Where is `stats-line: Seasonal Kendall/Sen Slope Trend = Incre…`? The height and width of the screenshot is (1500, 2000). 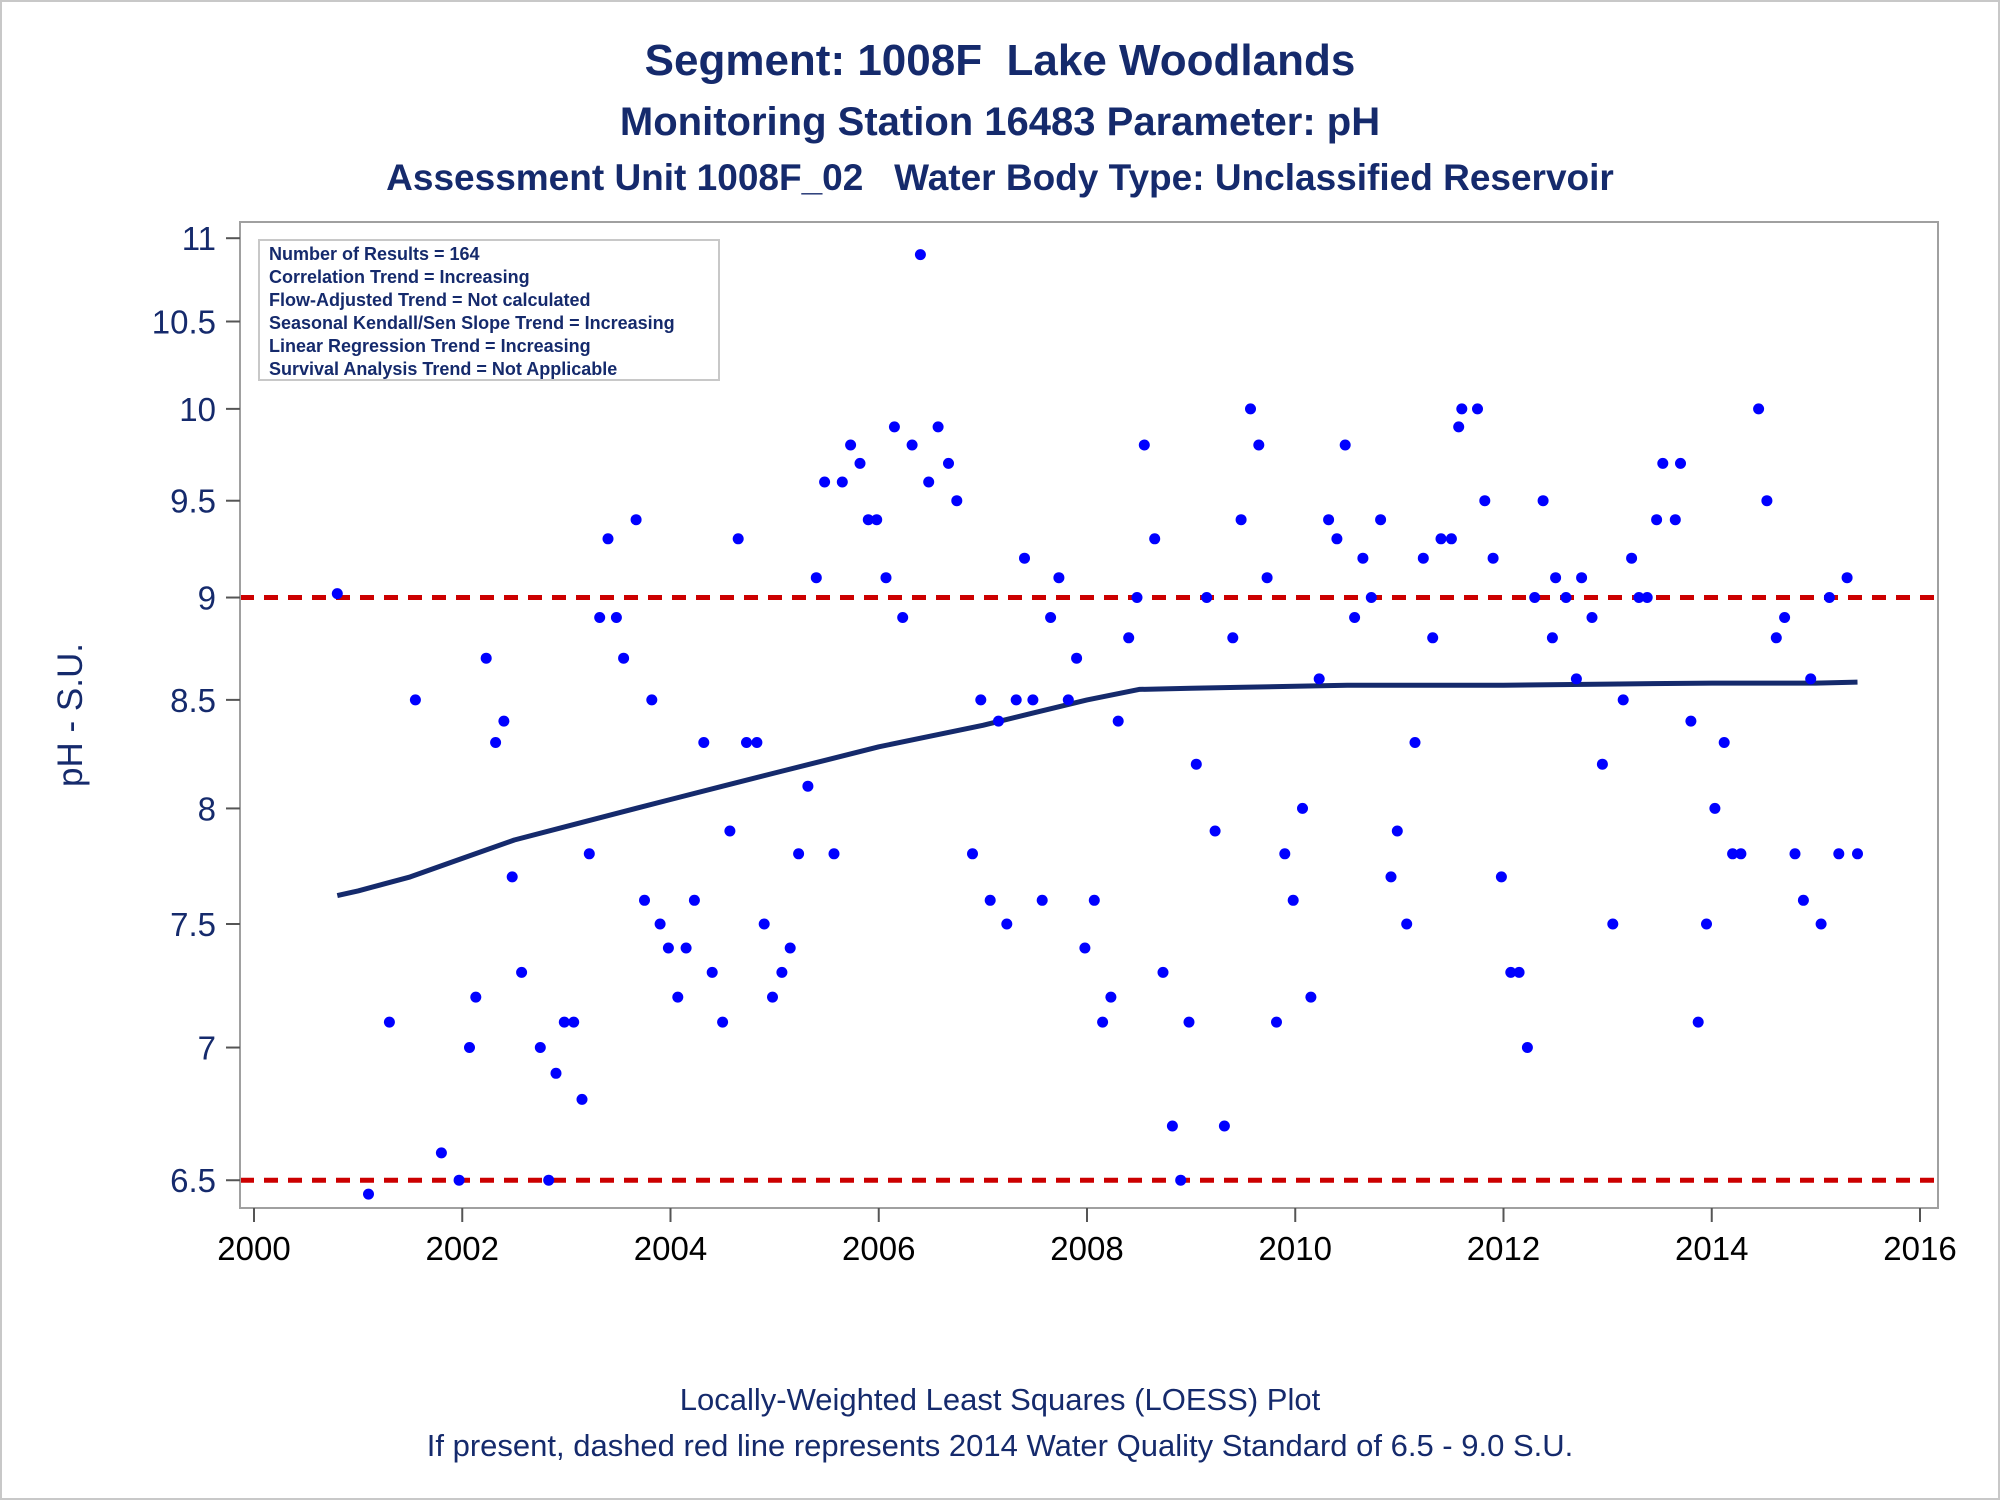 stats-line: Seasonal Kendall/Sen Slope Trend = Incre… is located at coordinates (472, 323).